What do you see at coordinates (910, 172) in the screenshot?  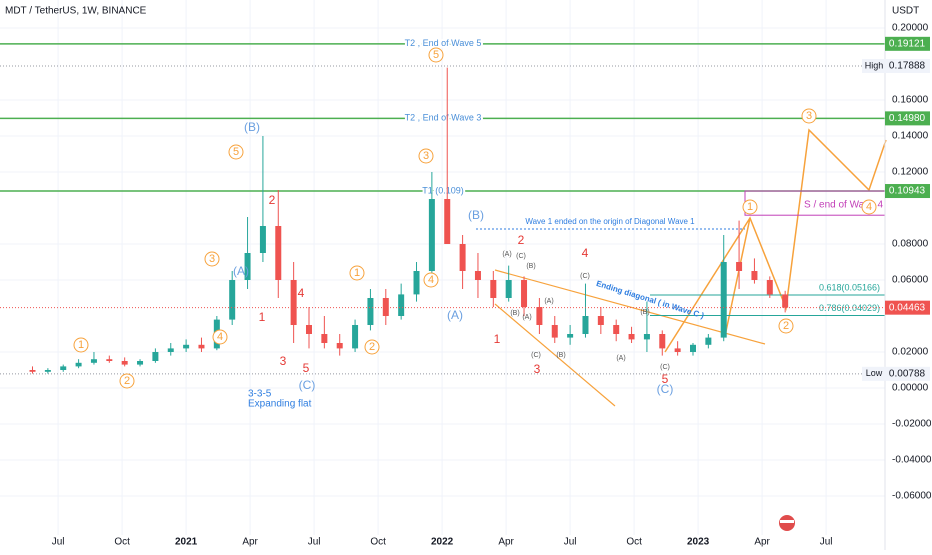 I see `y-tick-label: 0.12000` at bounding box center [910, 172].